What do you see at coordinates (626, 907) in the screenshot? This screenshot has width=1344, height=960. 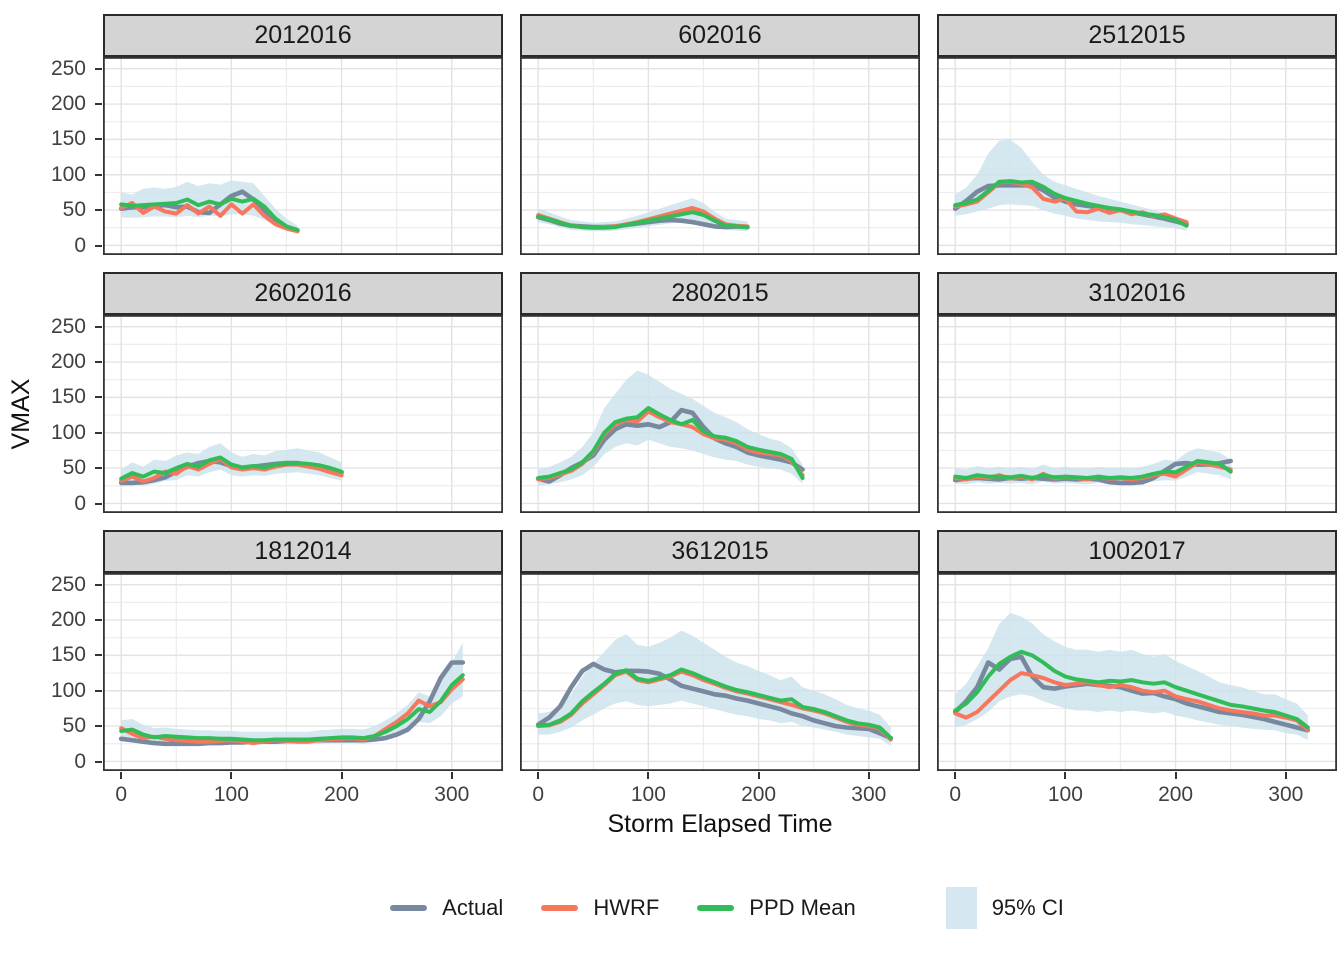 I see `legend-label-hwrf: HWRF` at bounding box center [626, 907].